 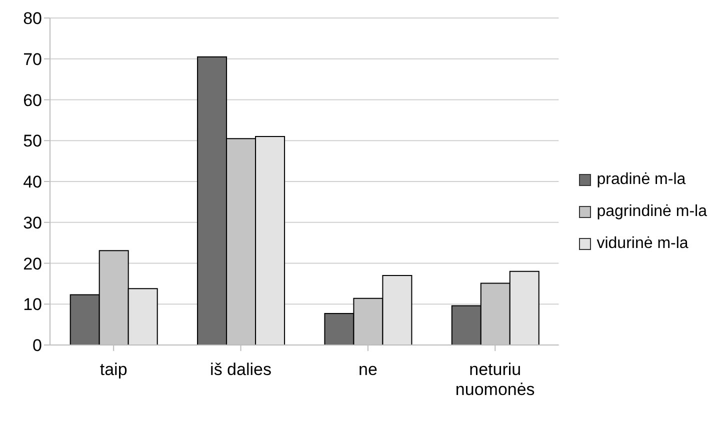 What do you see at coordinates (114, 369) in the screenshot?
I see `x-tick-label: taip` at bounding box center [114, 369].